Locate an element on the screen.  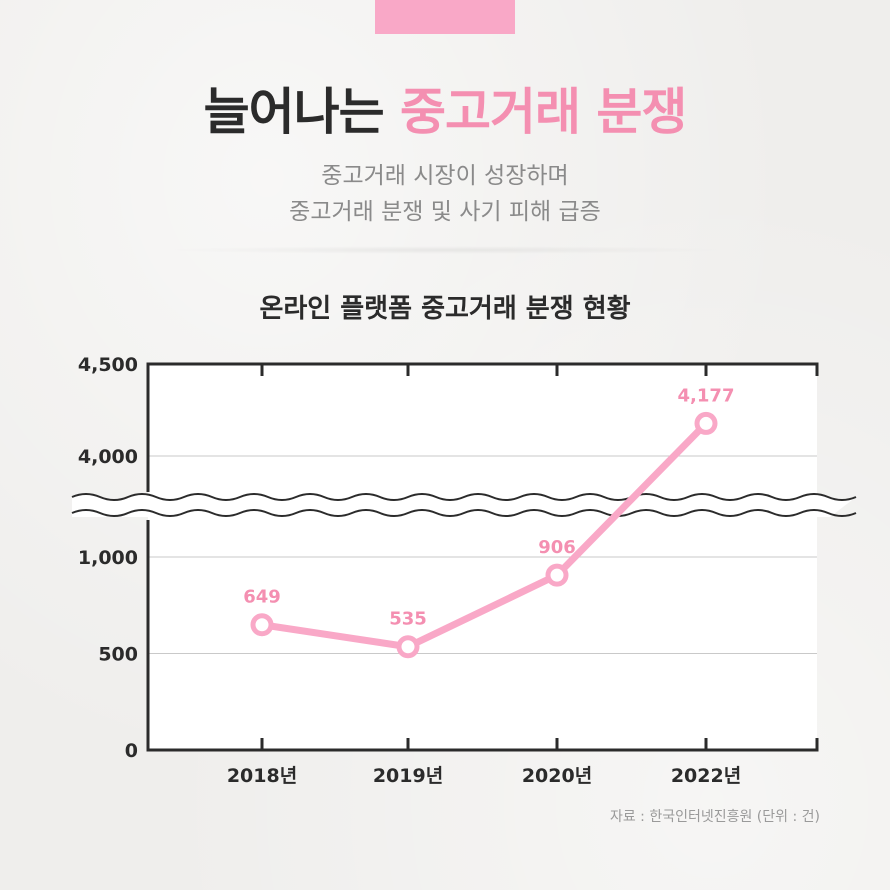
x-tick-label: 2019년 is located at coordinates (408, 776).